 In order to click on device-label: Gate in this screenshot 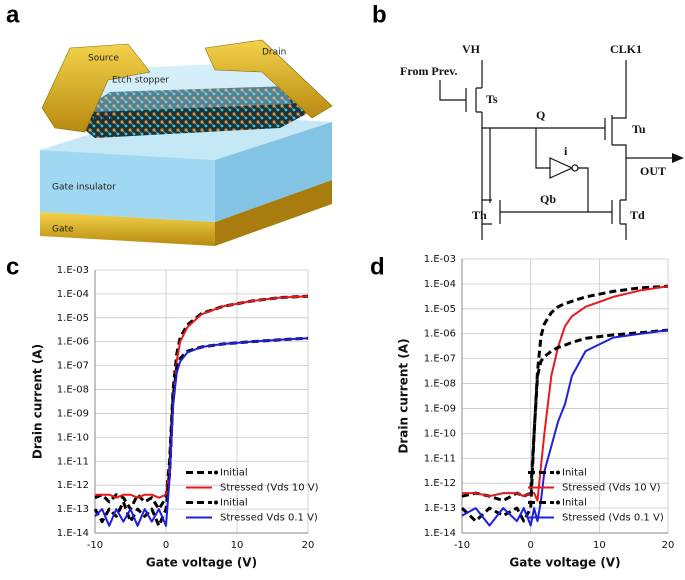, I will do `click(63, 230)`.